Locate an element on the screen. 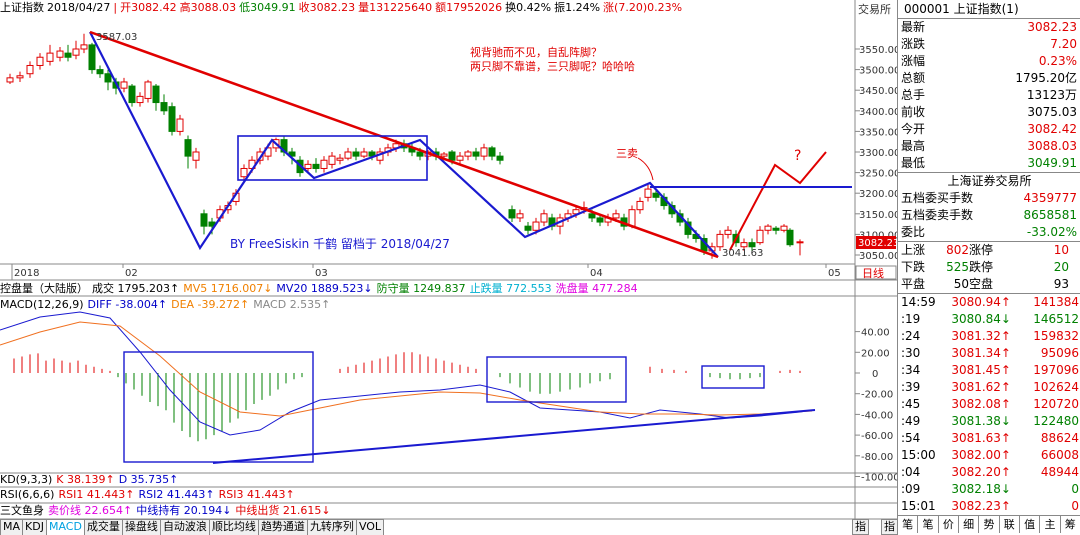  tab-九转序列: 九转序列 is located at coordinates (331, 527).